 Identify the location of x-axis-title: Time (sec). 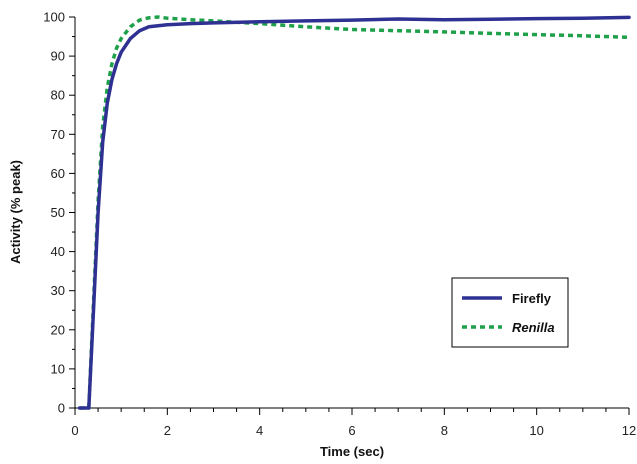
(352, 451).